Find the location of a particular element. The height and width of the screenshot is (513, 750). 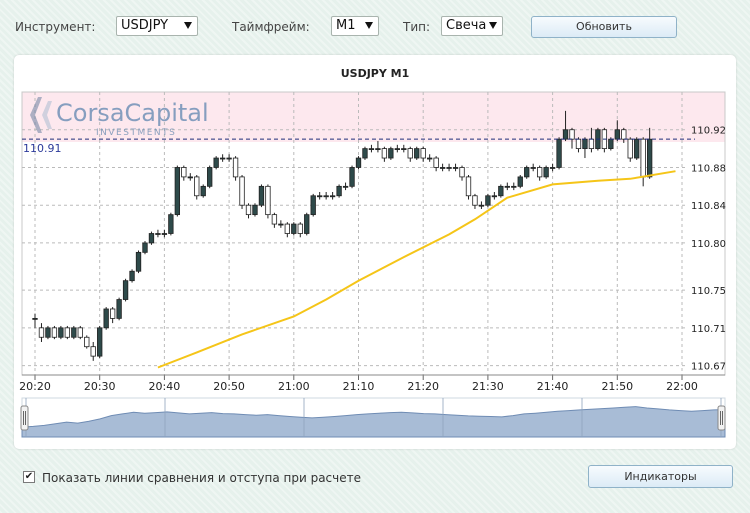

y-tick-label: 110.80 is located at coordinates (708, 244).